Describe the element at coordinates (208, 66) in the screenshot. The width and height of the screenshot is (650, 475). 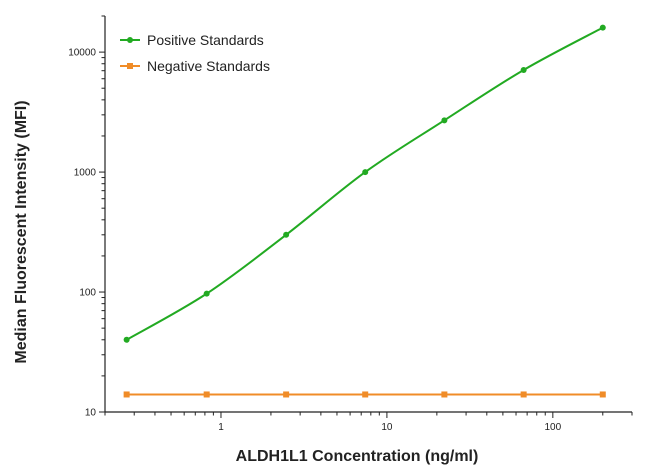
I see `legend-label: Negative Standards` at that location.